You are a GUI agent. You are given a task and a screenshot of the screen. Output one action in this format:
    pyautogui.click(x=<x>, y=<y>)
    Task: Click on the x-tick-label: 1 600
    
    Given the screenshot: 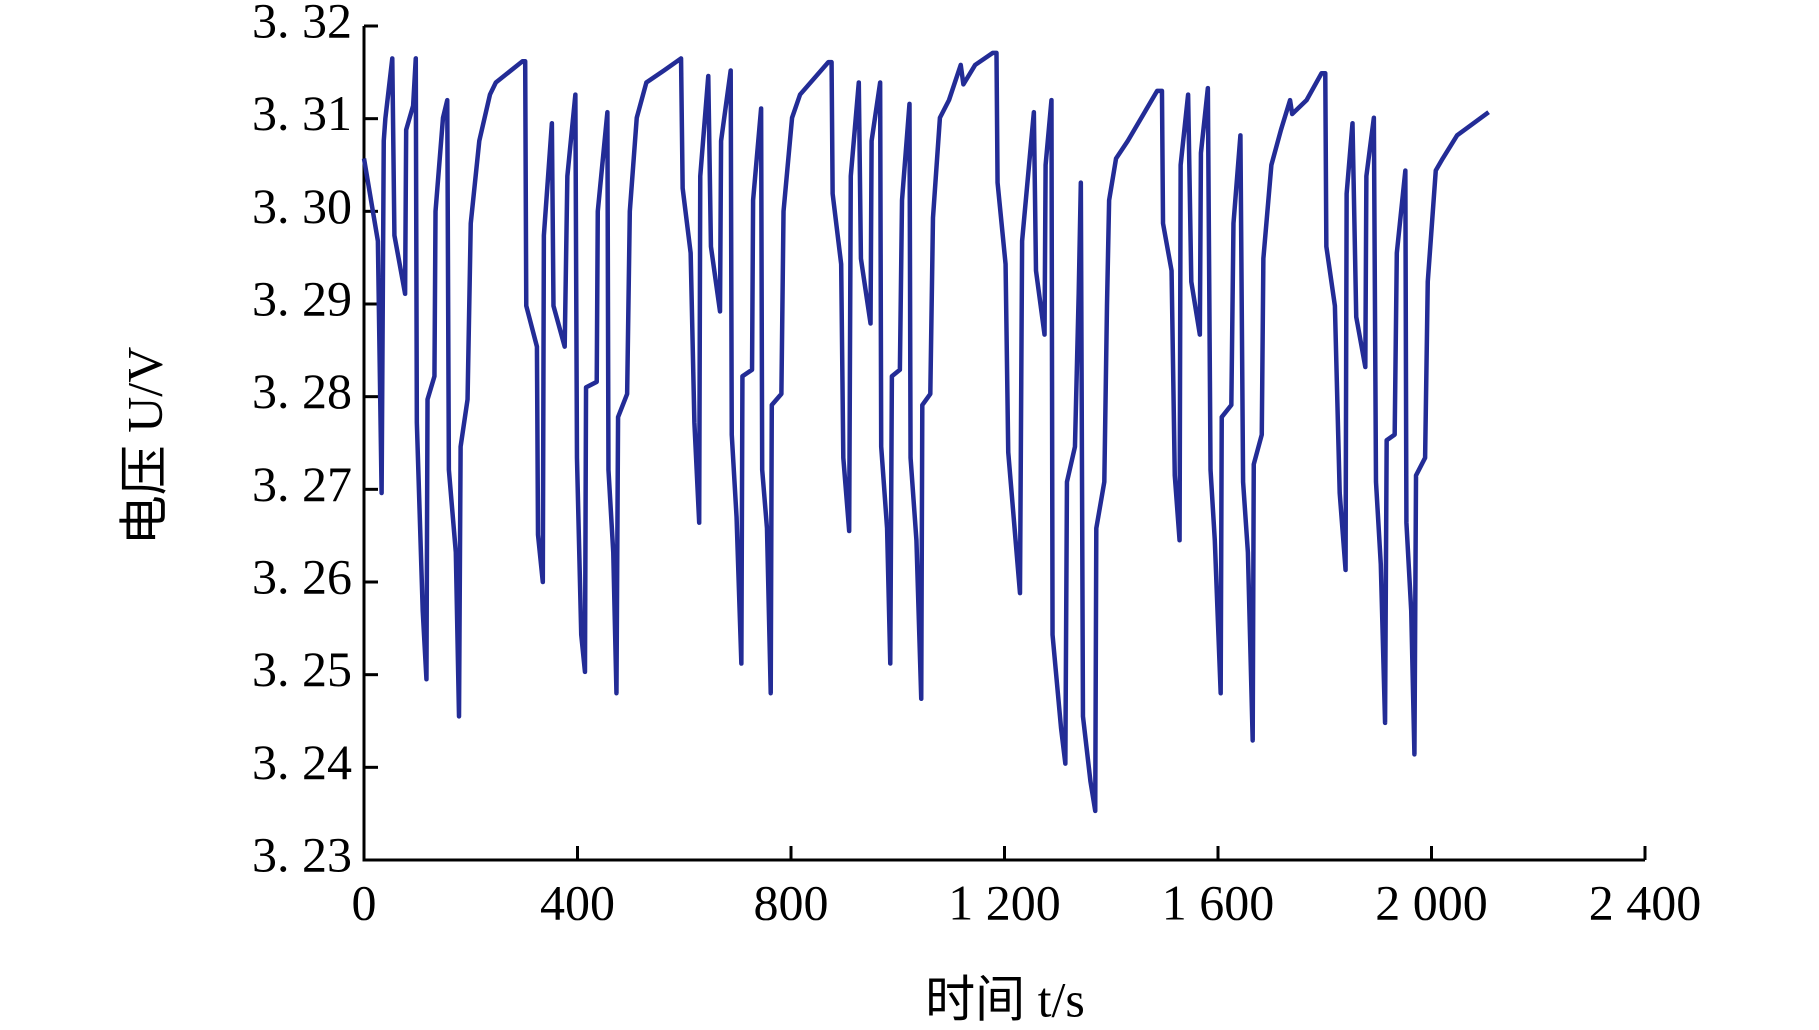 What is the action you would take?
    pyautogui.click(x=1218, y=902)
    